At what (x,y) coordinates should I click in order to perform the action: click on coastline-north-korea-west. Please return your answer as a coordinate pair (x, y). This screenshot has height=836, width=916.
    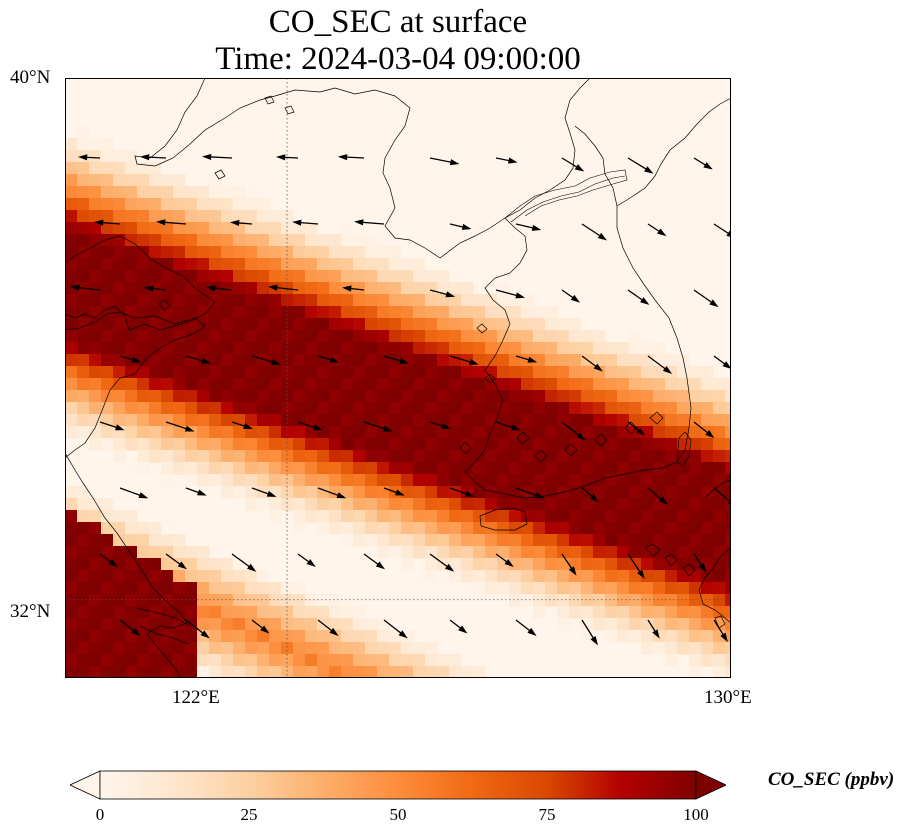
    Looking at the image, I should click on (578, 312).